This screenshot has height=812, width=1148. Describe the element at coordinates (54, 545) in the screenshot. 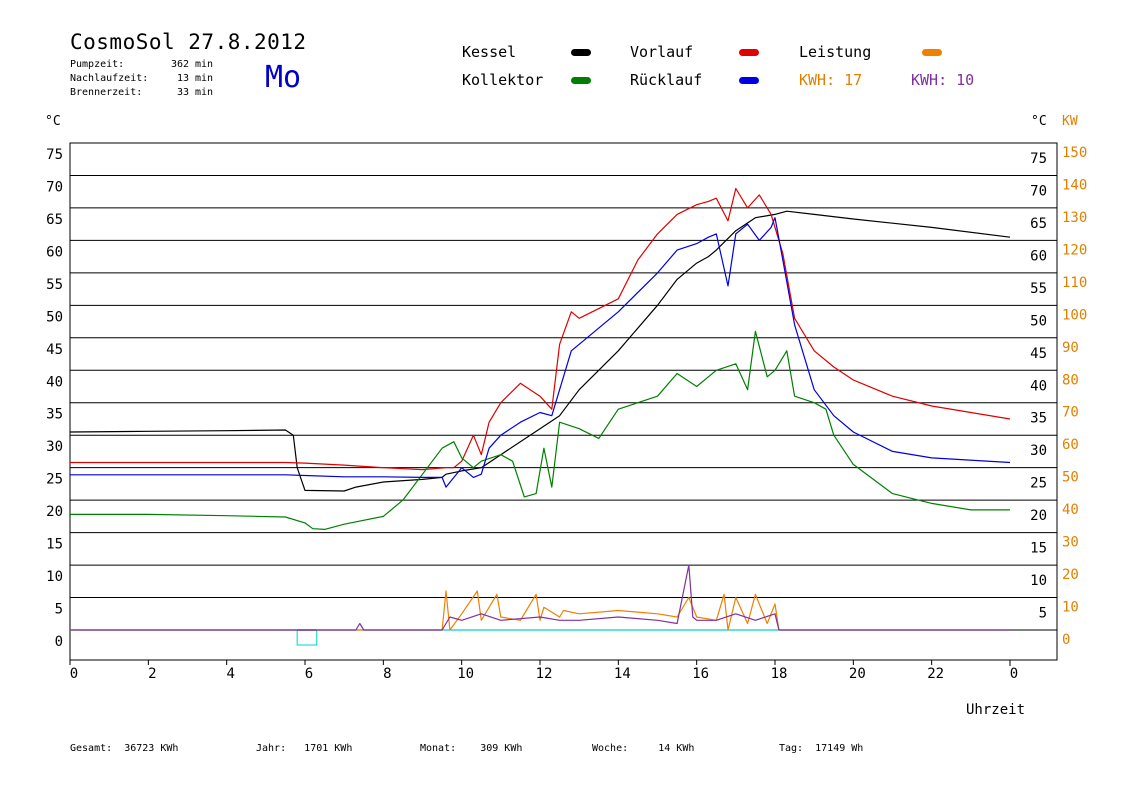

I see `y-tick-label-left: 15` at that location.